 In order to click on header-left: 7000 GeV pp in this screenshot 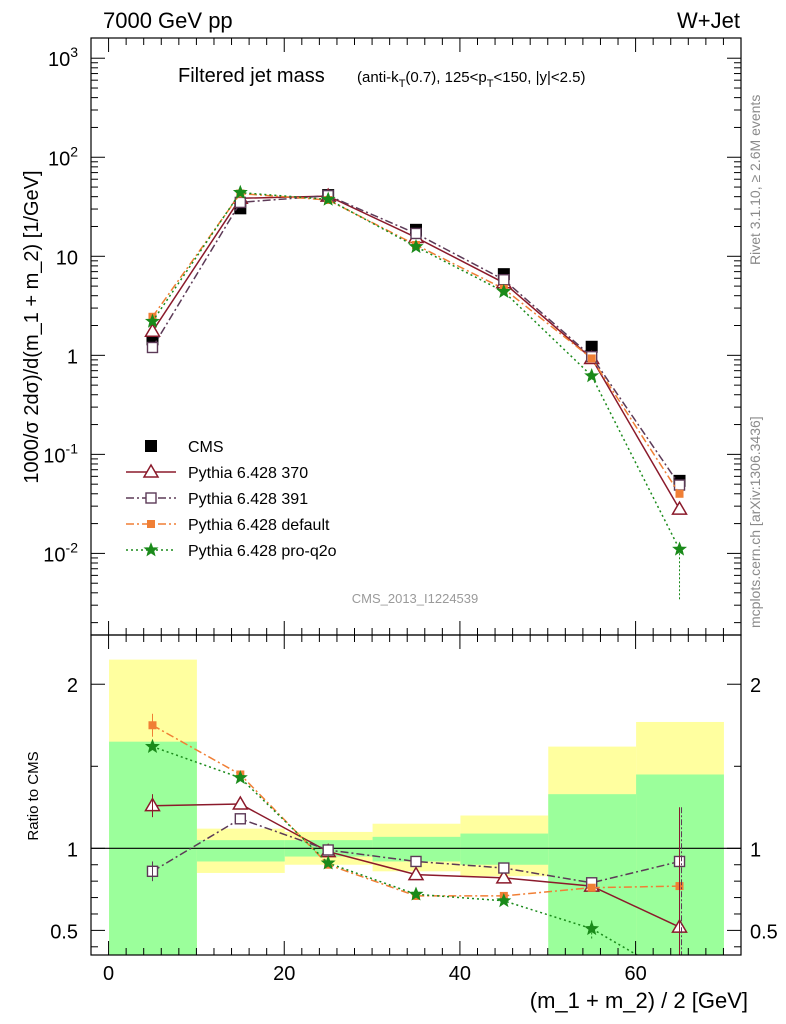, I will do `click(168, 20)`.